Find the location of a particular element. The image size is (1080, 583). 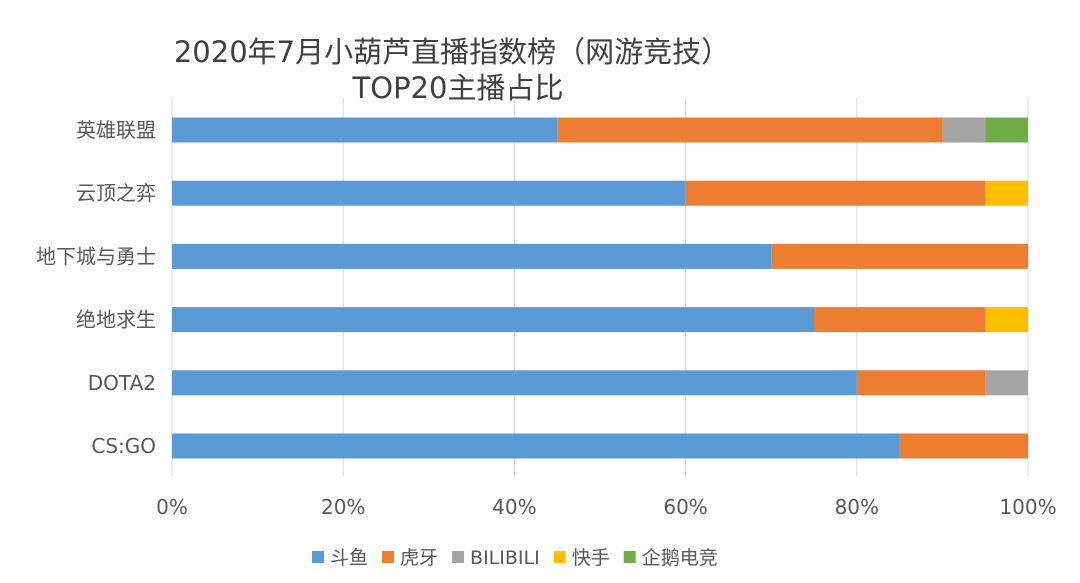

x-tick-label: 20% is located at coordinates (343, 507).